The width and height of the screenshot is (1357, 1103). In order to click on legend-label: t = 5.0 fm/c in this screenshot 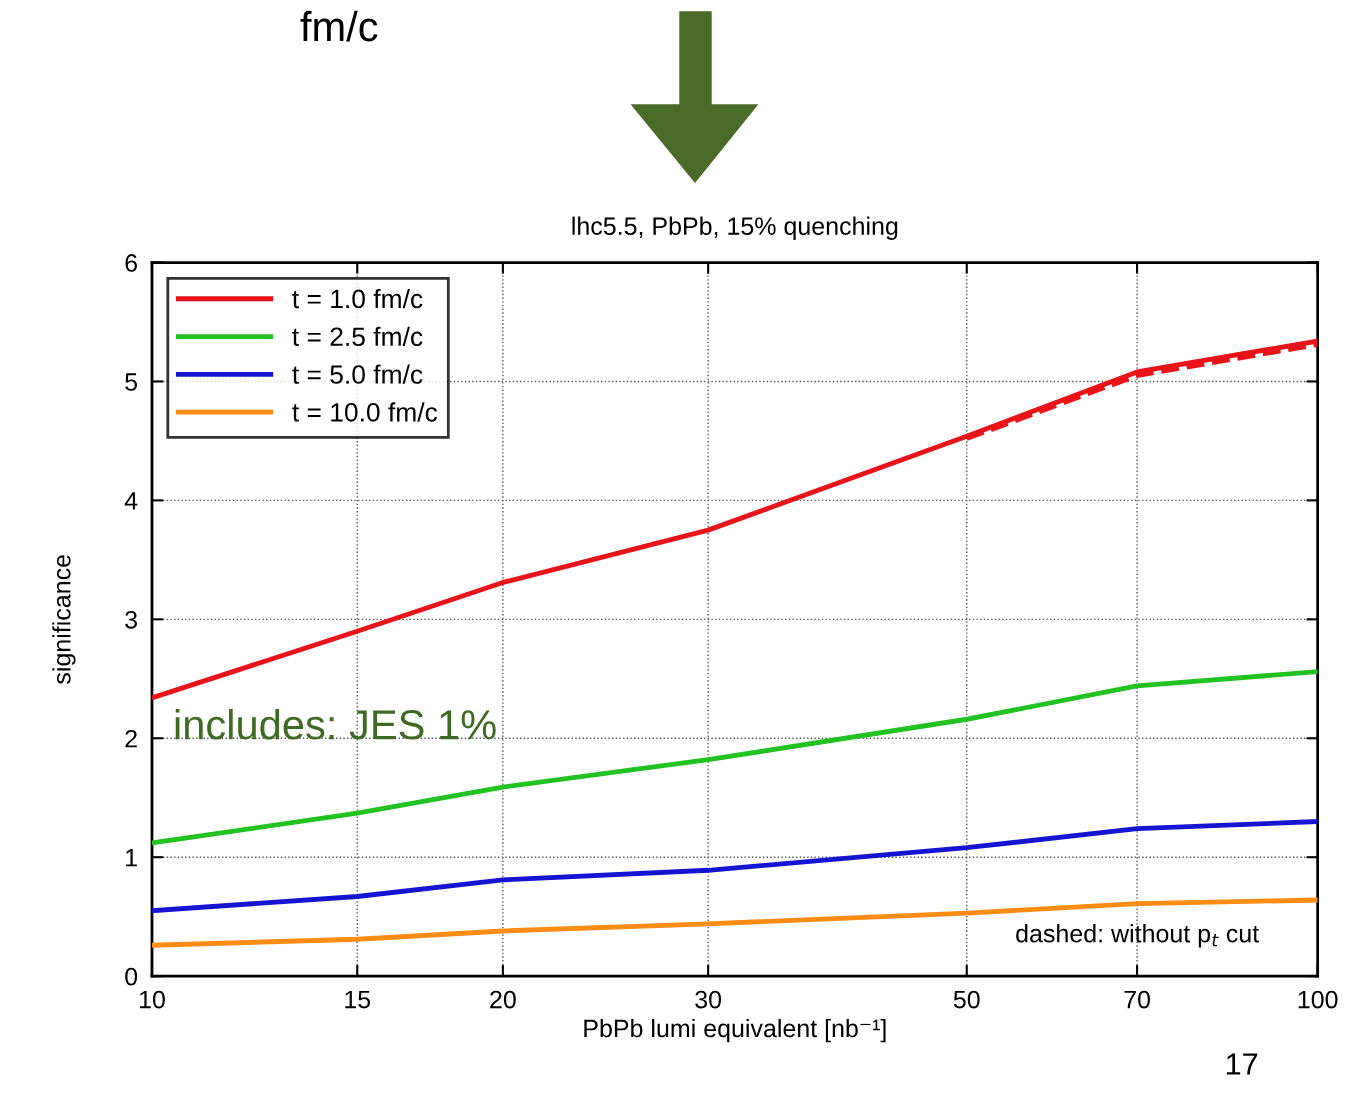, I will do `click(357, 374)`.